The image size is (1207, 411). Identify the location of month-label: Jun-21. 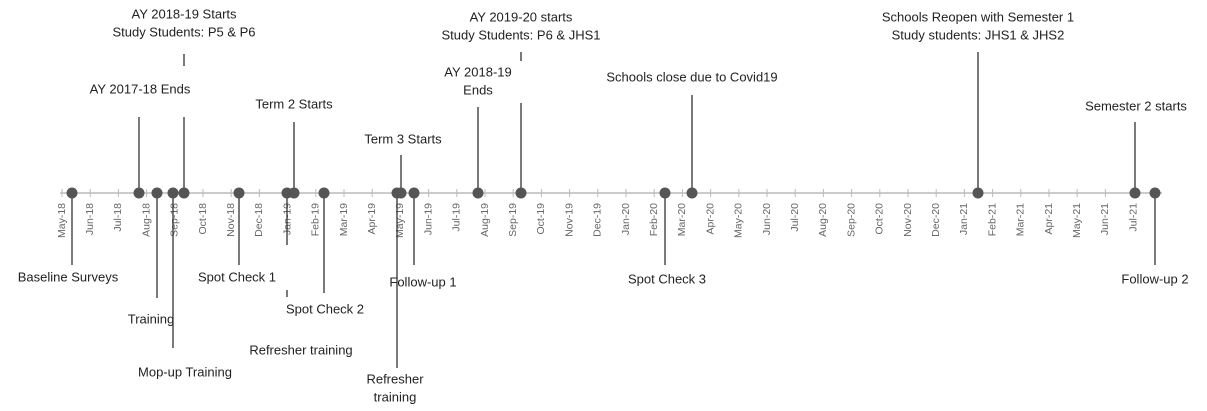
(1105, 219).